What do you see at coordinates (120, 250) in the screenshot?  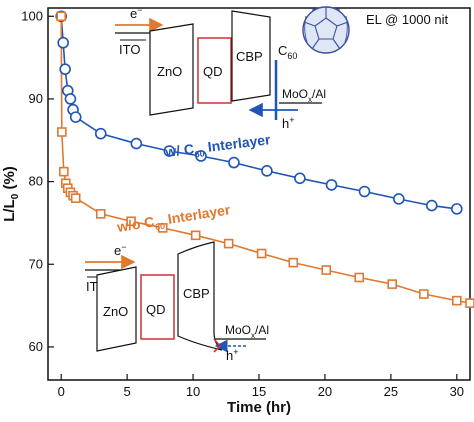 I see `electron-label-bottom: e−` at bounding box center [120, 250].